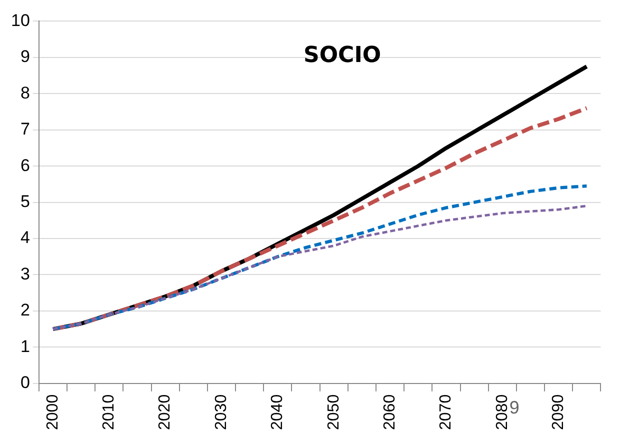 This screenshot has width=617, height=441. What do you see at coordinates (25, 382) in the screenshot?
I see `y-tick-label: 0` at bounding box center [25, 382].